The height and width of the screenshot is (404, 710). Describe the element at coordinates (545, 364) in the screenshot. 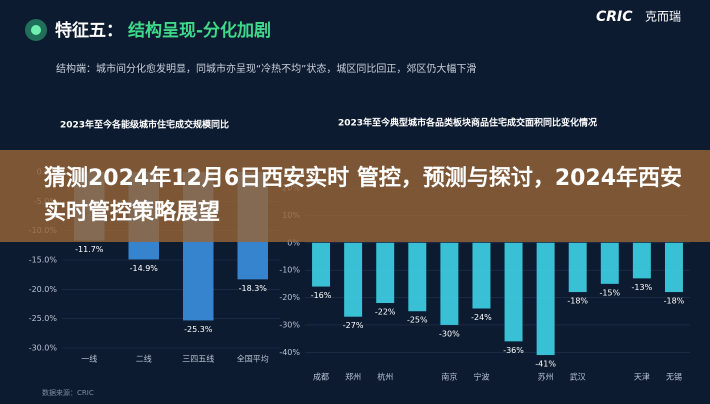

I see `value-label: -41%` at that location.